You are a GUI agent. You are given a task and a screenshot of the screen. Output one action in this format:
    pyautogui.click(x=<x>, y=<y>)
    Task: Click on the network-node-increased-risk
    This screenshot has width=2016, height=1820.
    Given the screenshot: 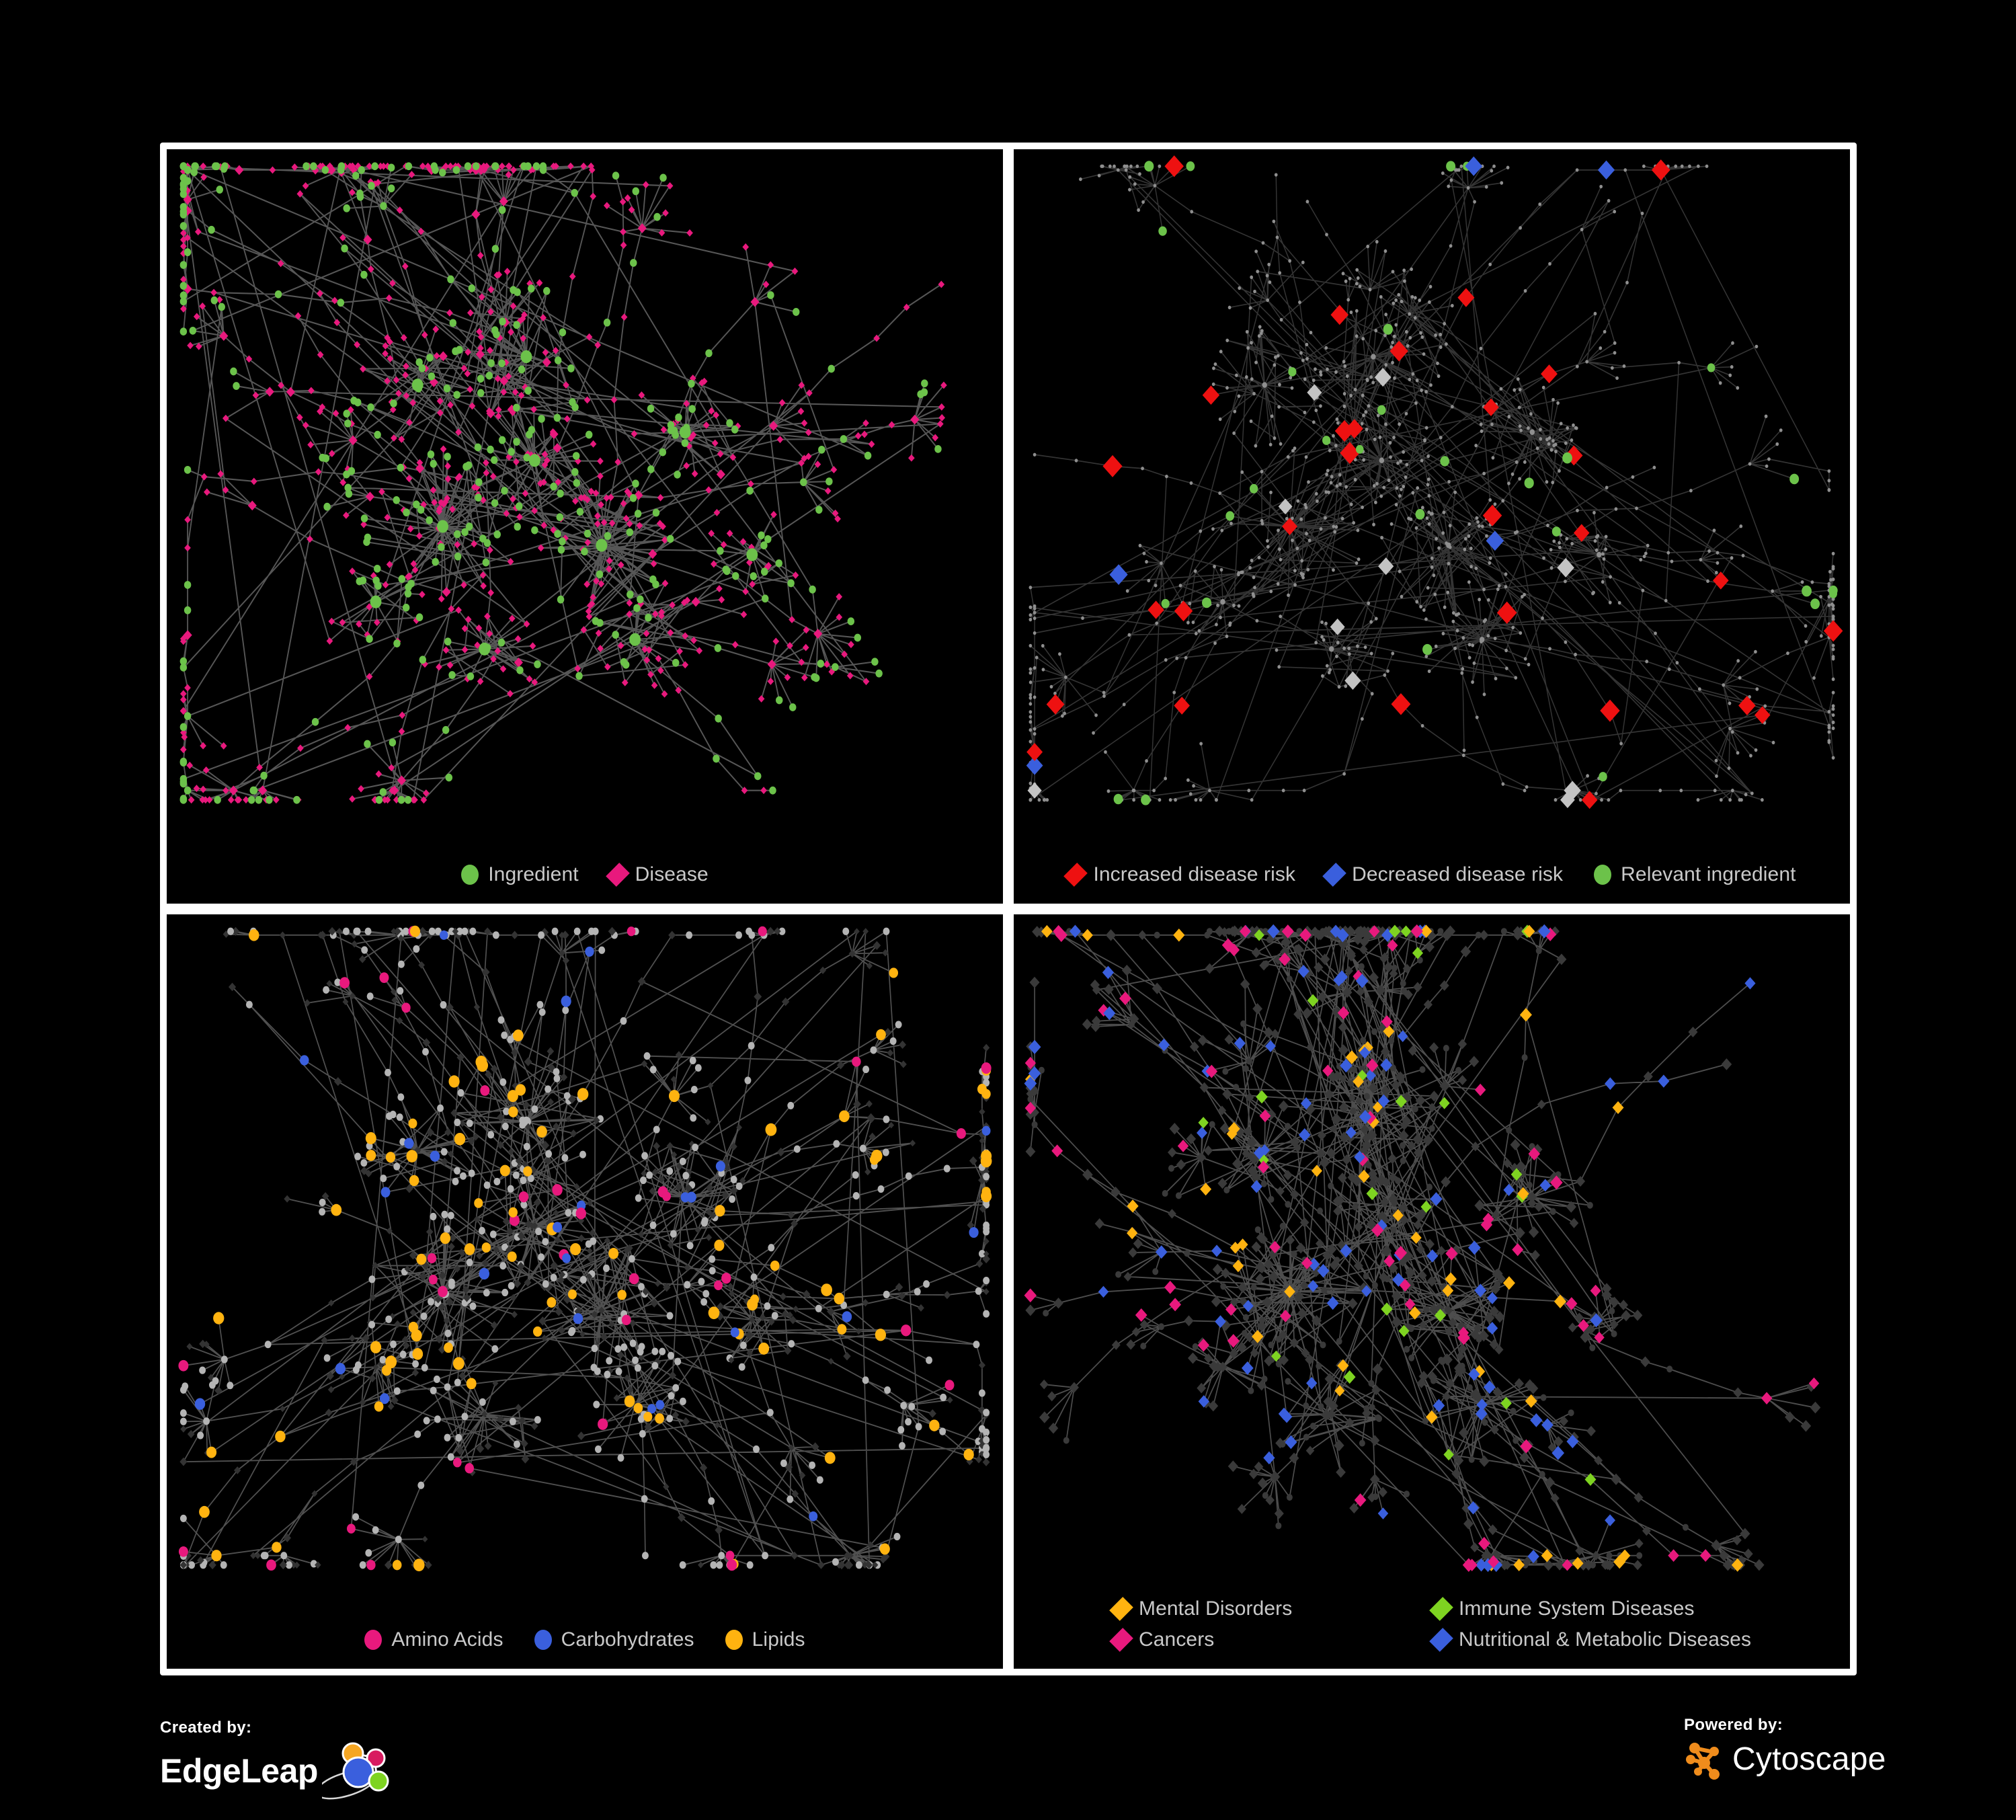 What is the action you would take?
    pyautogui.click(x=1350, y=453)
    